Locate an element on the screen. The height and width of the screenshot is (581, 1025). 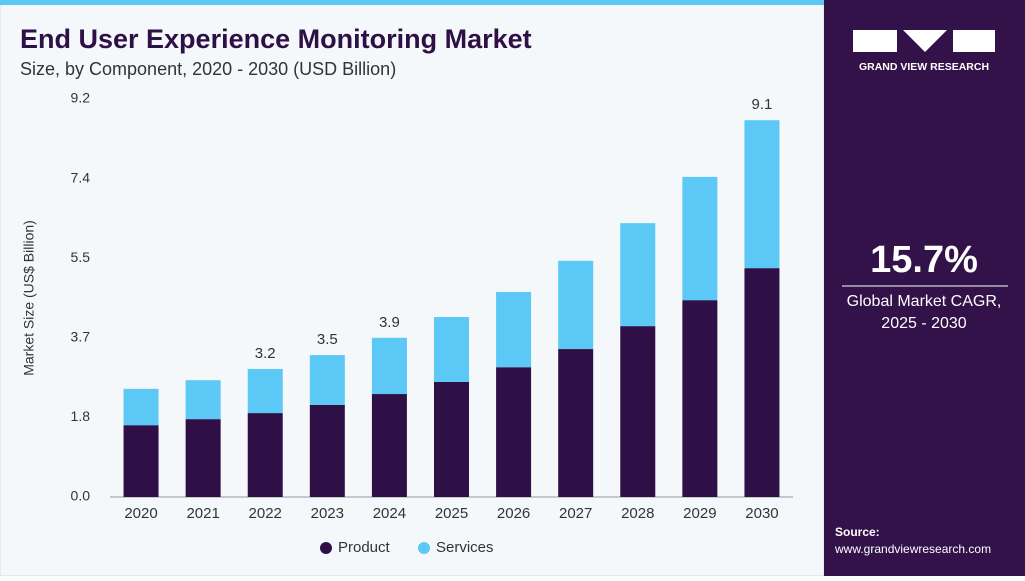
total-label: 9.1 is located at coordinates (762, 104).